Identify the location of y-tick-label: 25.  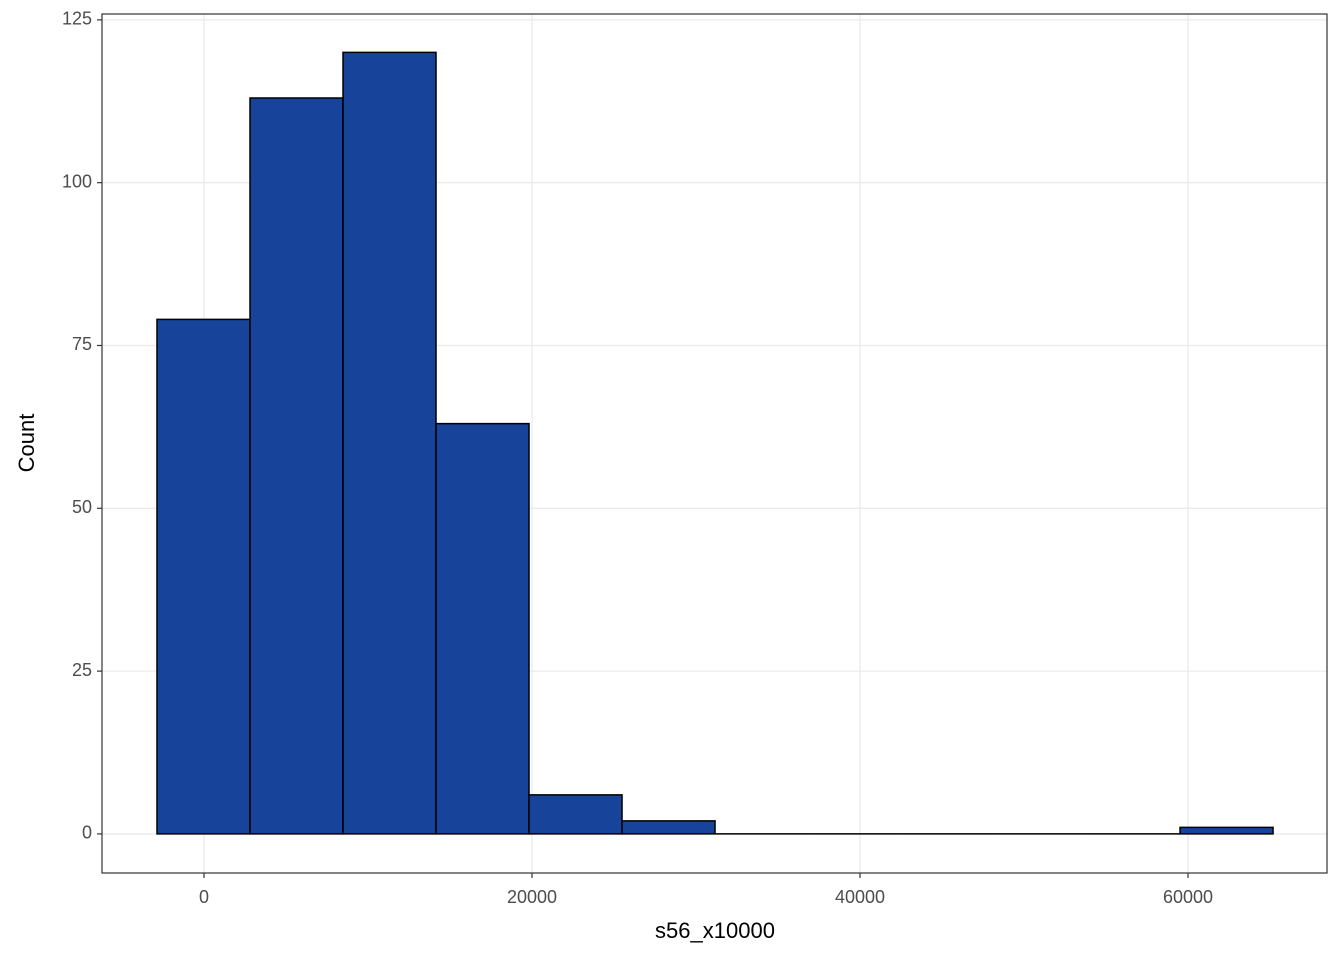
(82, 670).